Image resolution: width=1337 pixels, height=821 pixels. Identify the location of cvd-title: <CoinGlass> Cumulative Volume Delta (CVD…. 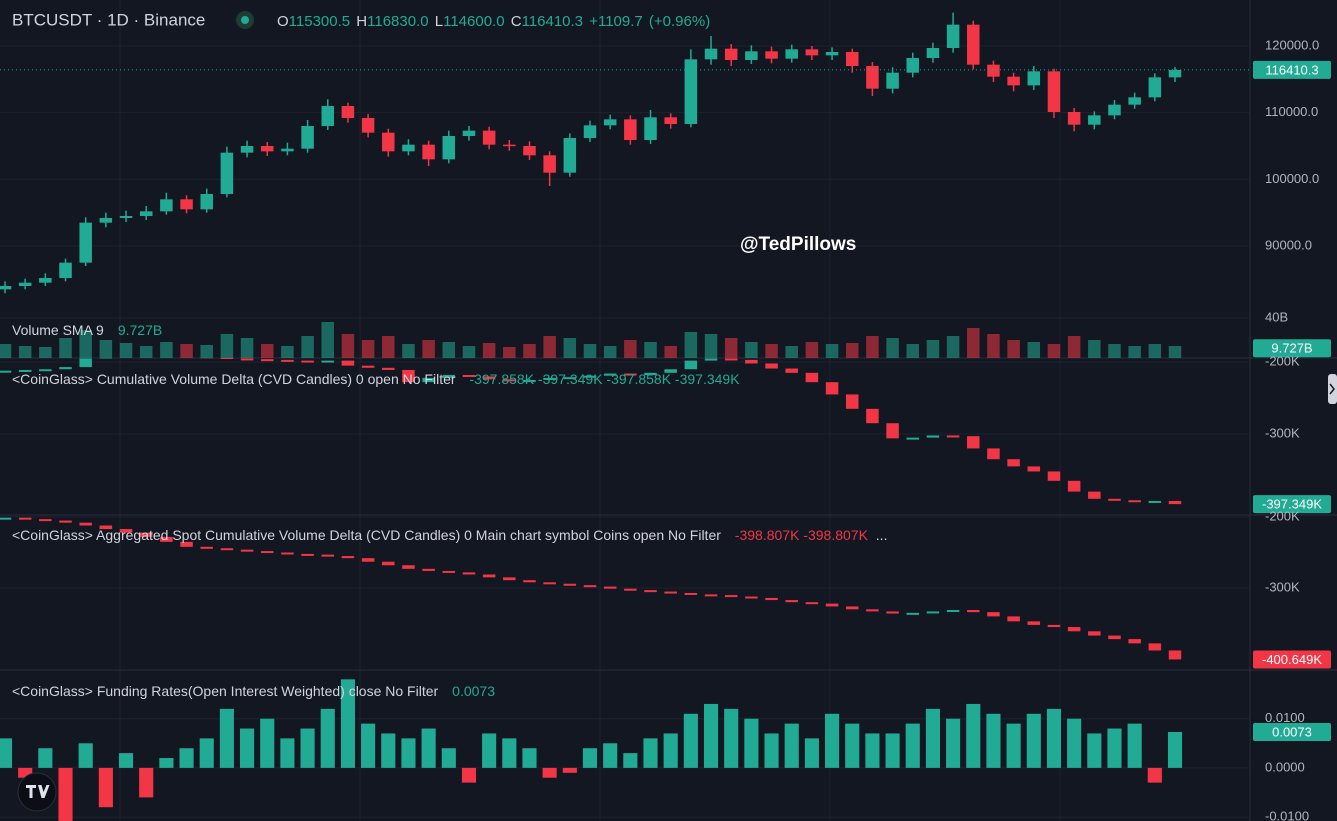
(234, 379).